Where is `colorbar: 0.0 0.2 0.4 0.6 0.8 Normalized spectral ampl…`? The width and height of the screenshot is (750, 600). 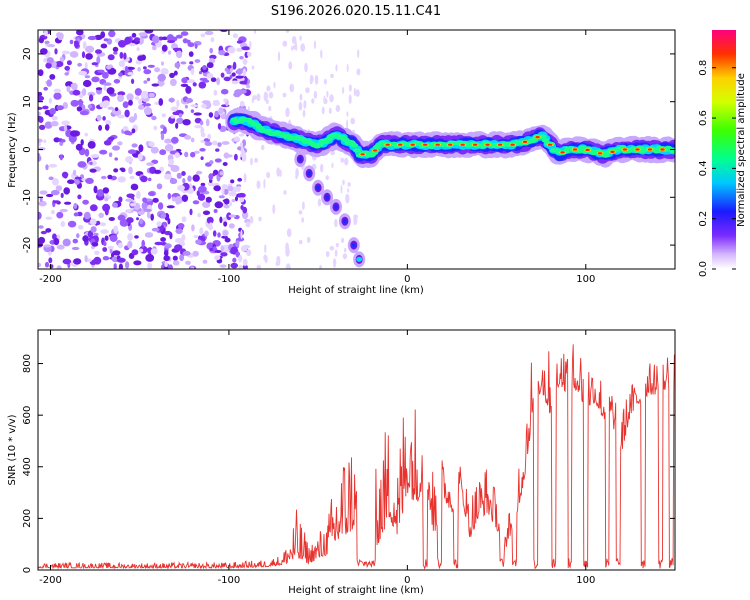
colorbar: 0.0 0.2 0.4 0.6 0.8 Normalized spectral ampl… is located at coordinates (722, 153).